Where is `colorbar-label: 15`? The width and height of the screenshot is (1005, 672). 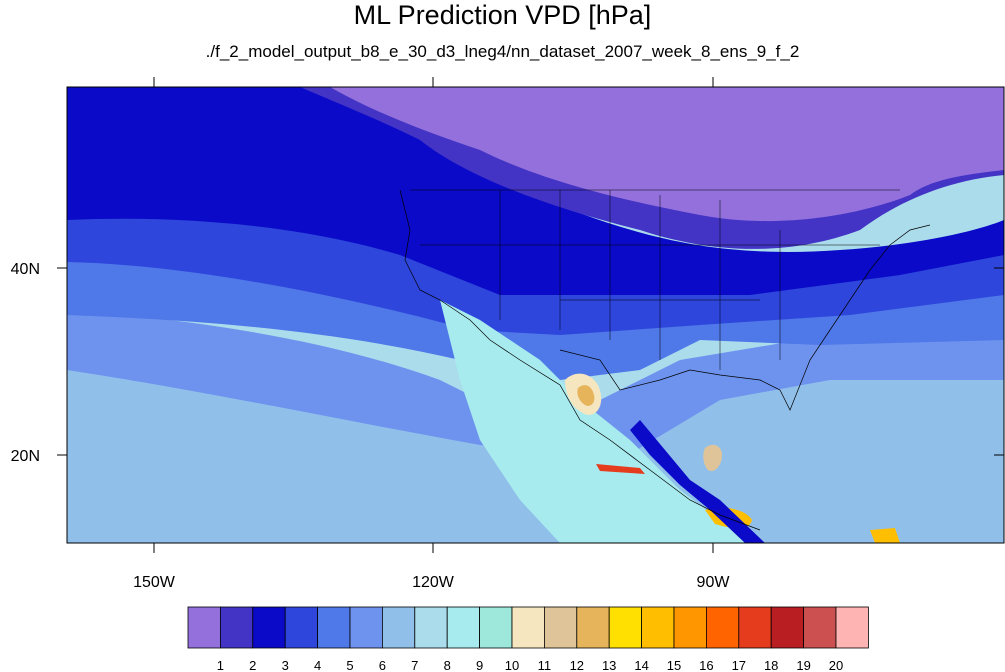 colorbar-label: 15 is located at coordinates (674, 665).